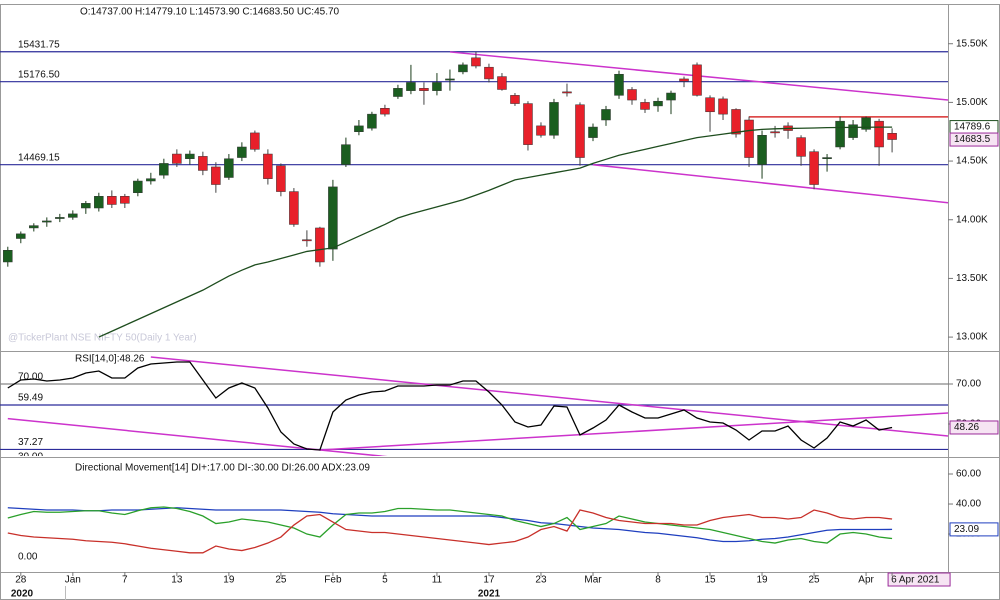  I want to click on x-tick-label: 19, so click(229, 580).